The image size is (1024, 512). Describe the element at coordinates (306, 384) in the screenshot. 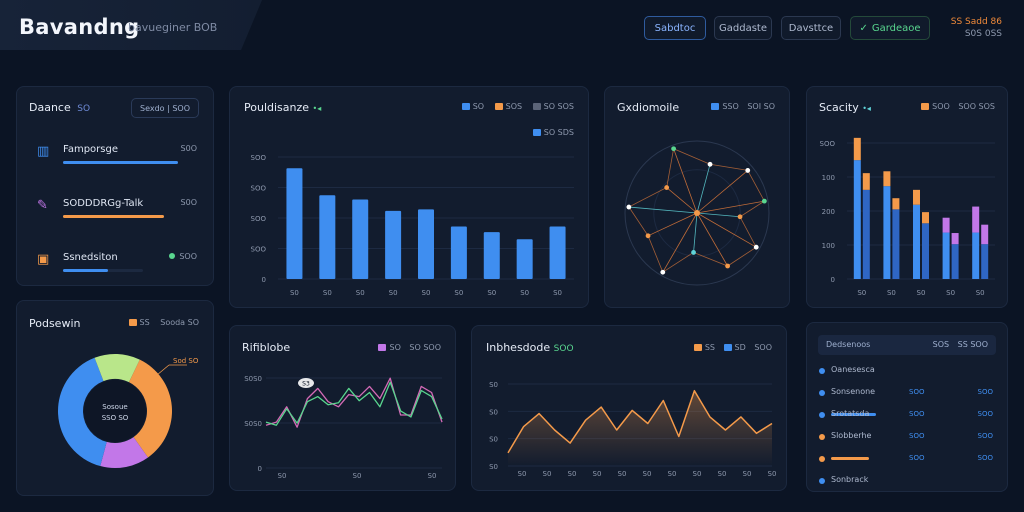

I see `marker-label: S3` at that location.